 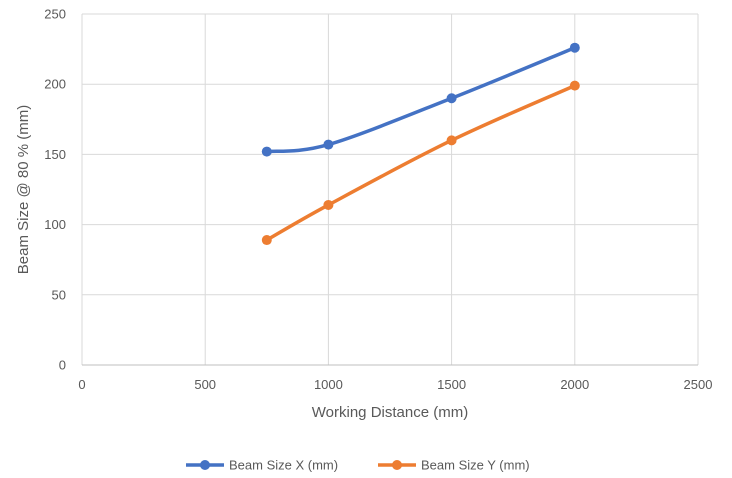 I want to click on x-tick-label: 2500, so click(x=698, y=384).